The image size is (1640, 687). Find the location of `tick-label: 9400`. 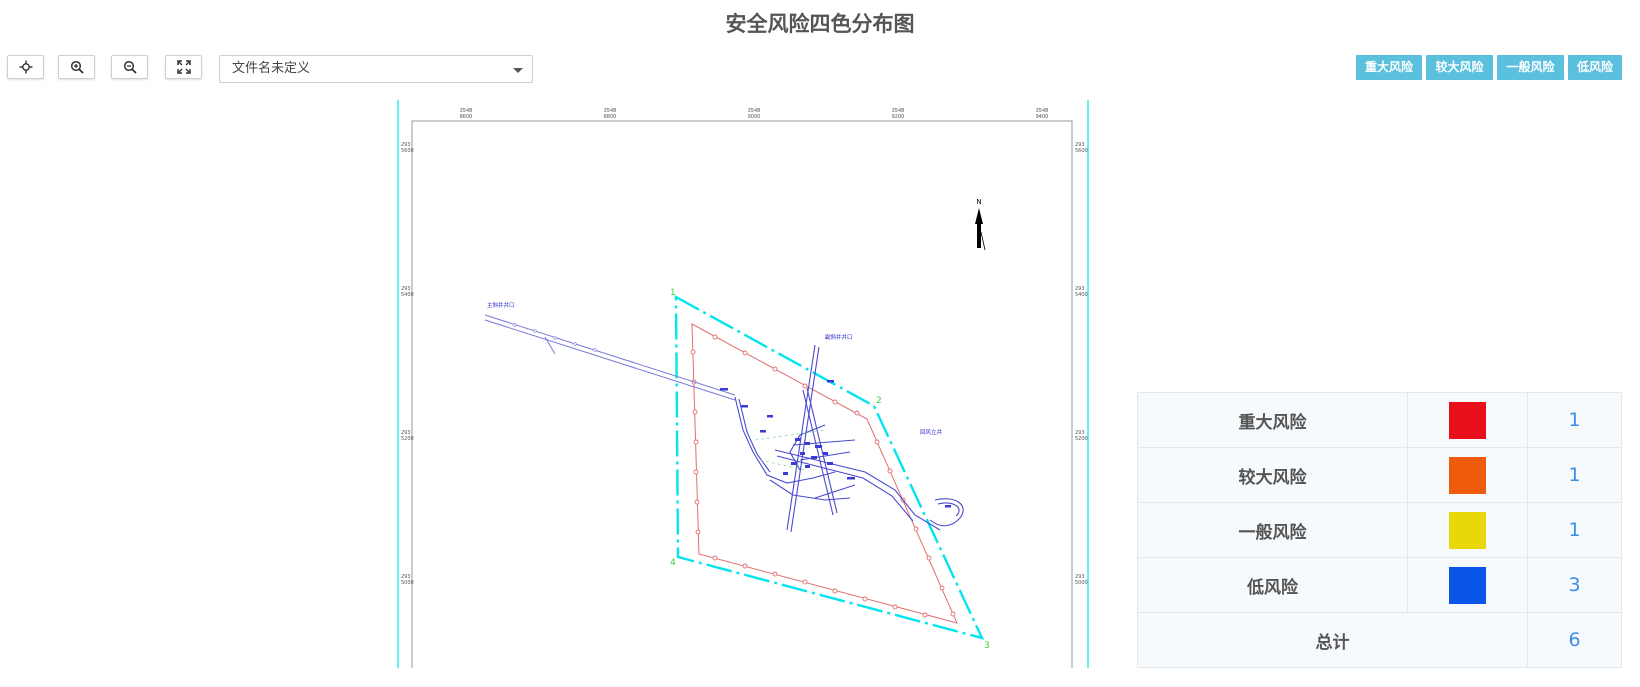

tick-label: 9400 is located at coordinates (1042, 117).